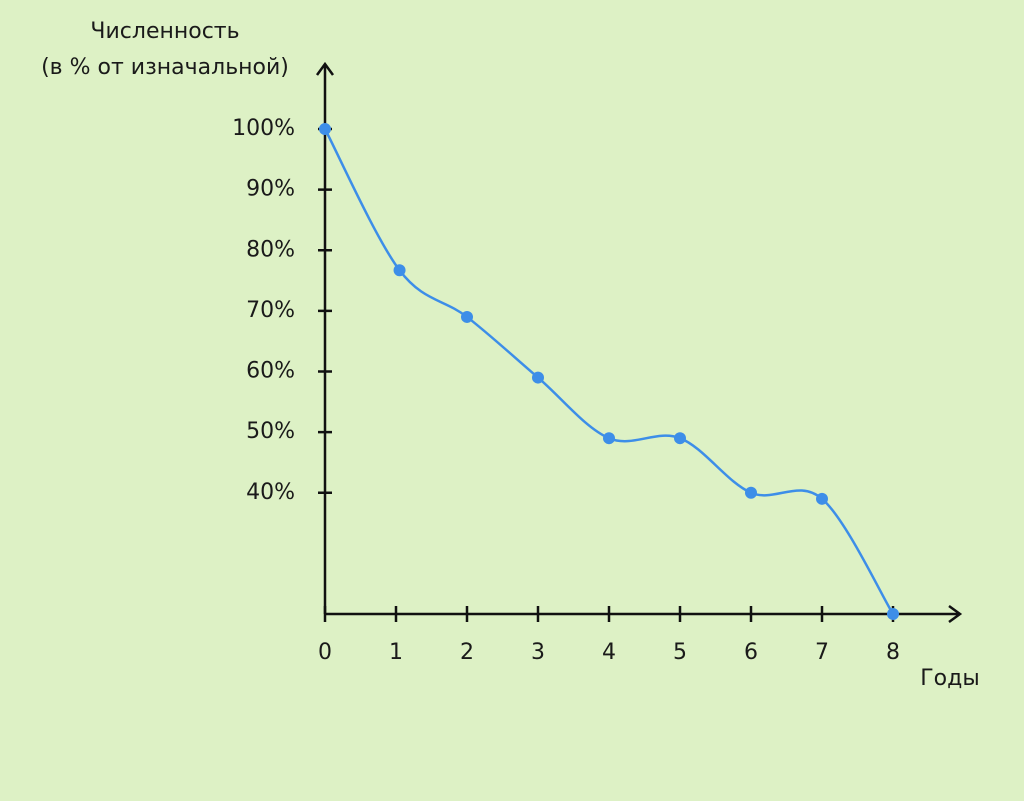  I want to click on y-axis-label: Численность, so click(164, 31).